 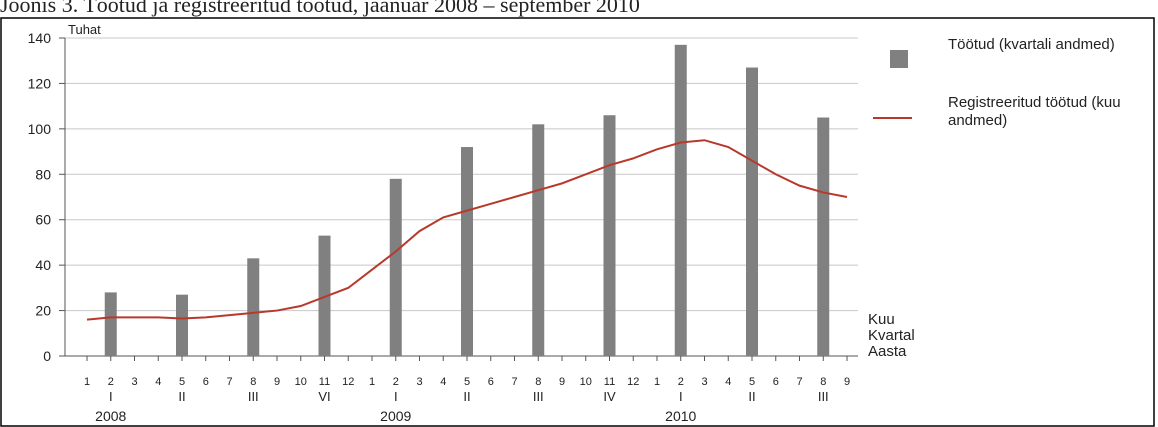 What do you see at coordinates (43, 265) in the screenshot?
I see `y-tick-label: 40` at bounding box center [43, 265].